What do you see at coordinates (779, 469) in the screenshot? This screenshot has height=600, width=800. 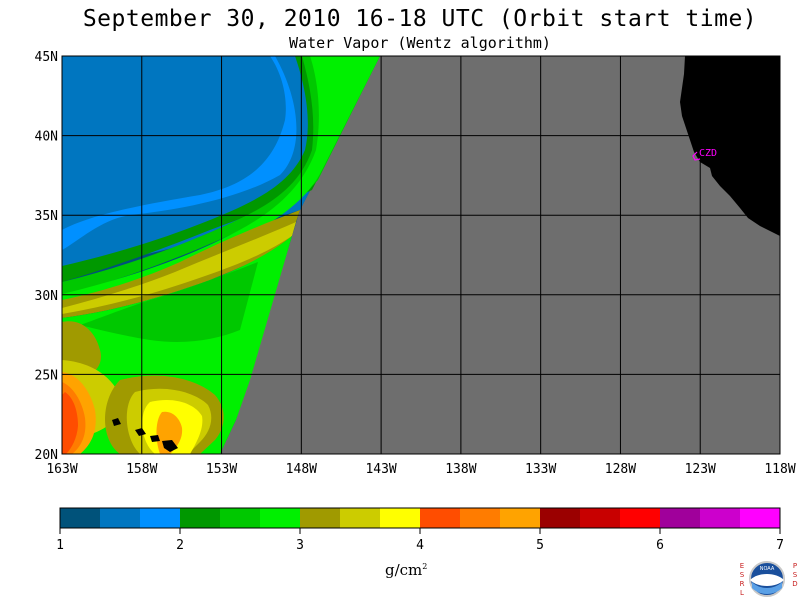 I see `longitude-label: 118W` at bounding box center [779, 469].